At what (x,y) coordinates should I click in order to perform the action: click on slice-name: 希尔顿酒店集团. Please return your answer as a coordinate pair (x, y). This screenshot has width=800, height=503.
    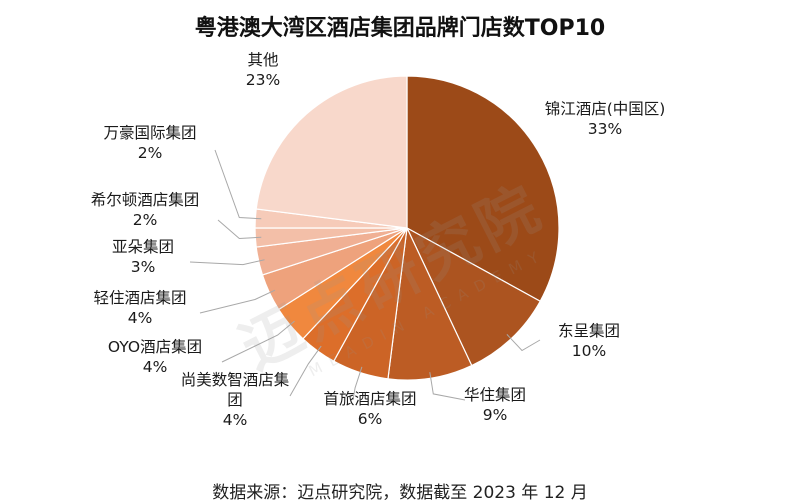
    Looking at the image, I should click on (145, 200).